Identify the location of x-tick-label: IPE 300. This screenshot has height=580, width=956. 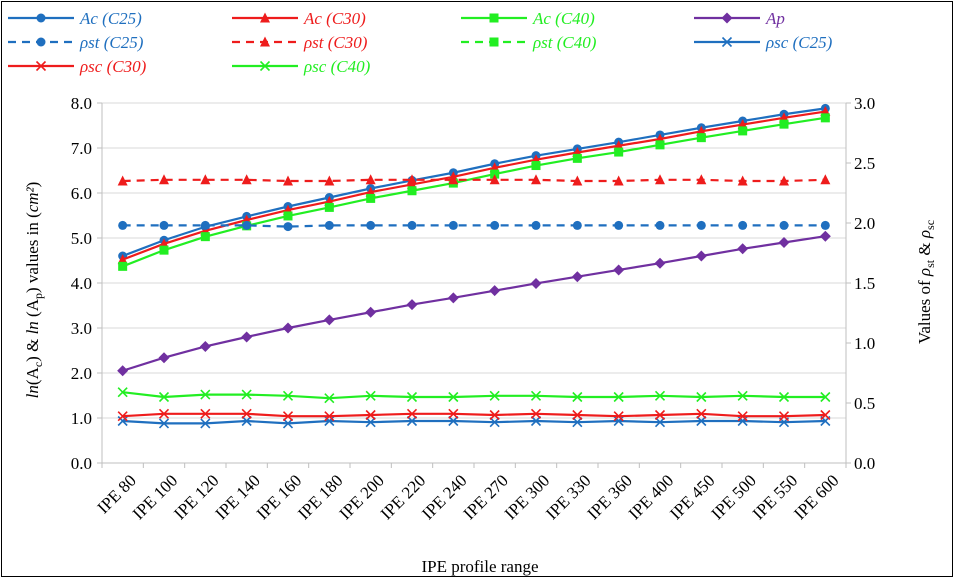
(527, 497).